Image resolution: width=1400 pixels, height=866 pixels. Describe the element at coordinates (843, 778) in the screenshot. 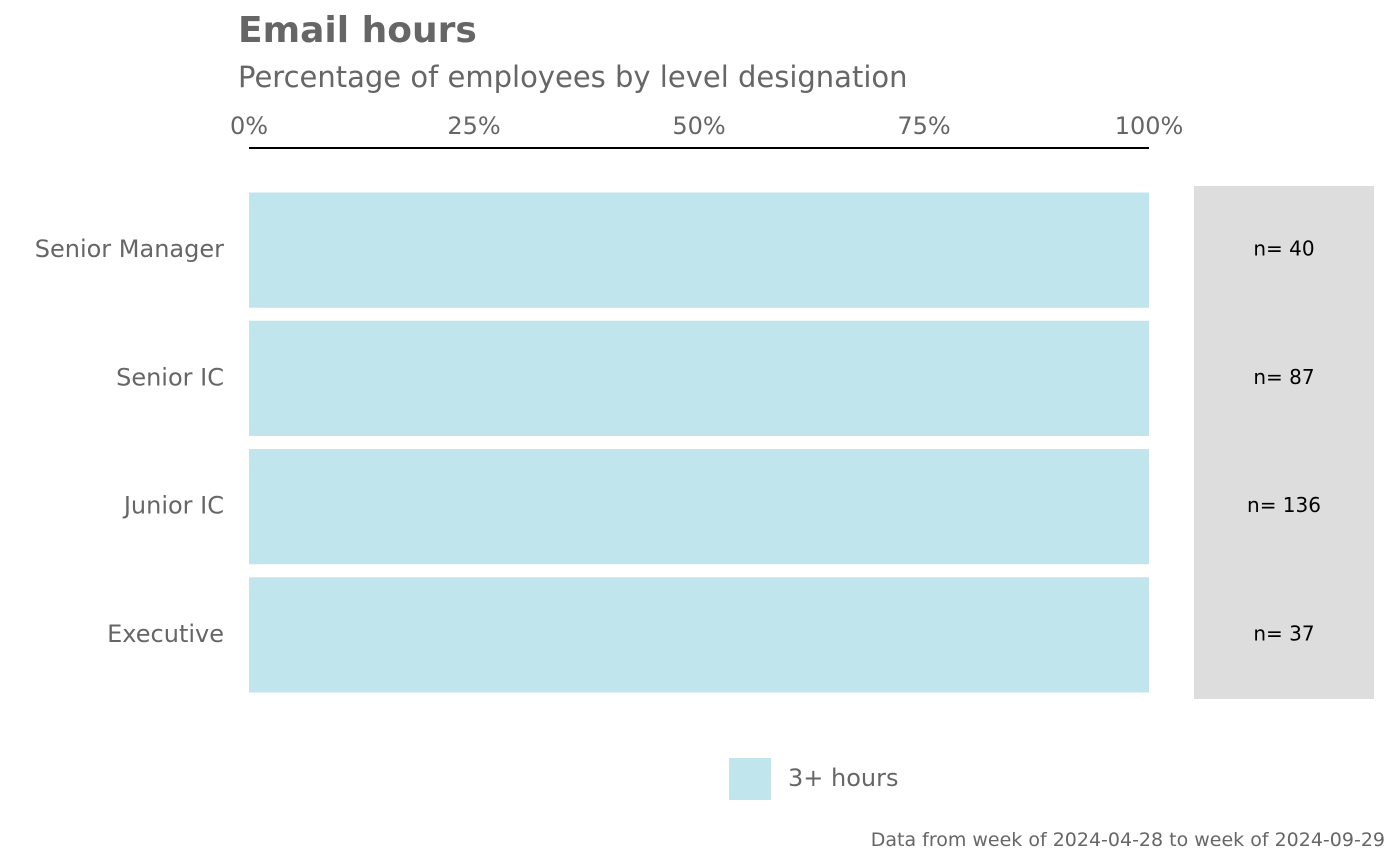

I see `legend-label: 3+ hours` at that location.